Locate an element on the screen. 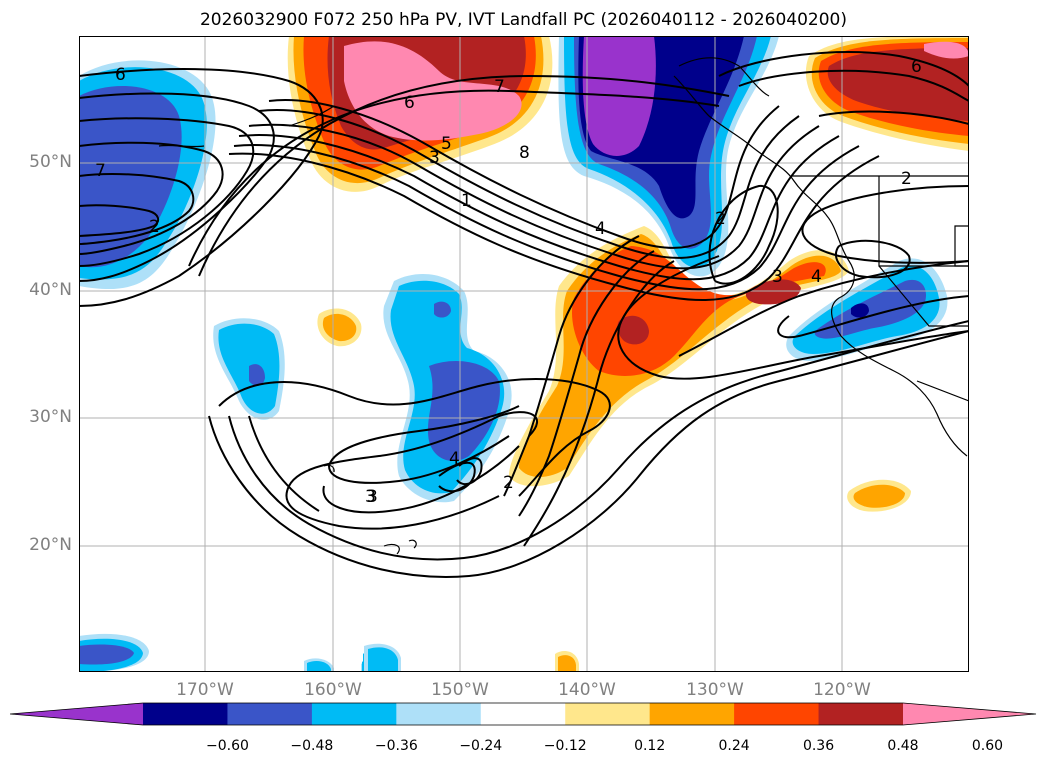 This screenshot has height=765, width=1047. shade-west-blue is located at coordinates (257, 375).